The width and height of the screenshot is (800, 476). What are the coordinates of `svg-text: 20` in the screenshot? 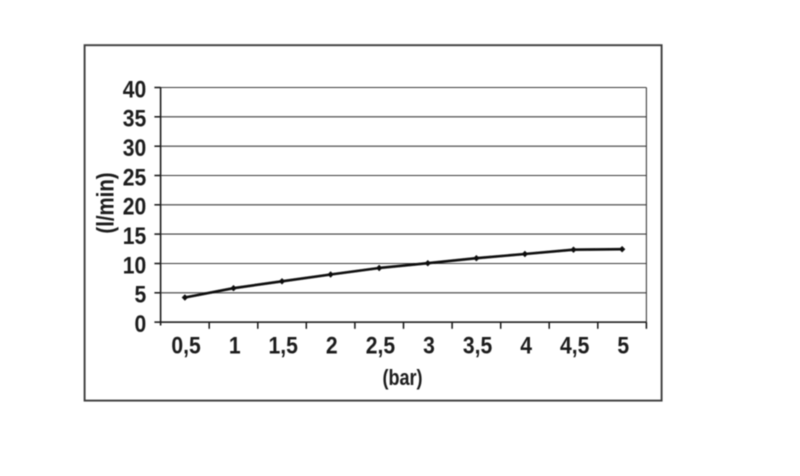 It's located at (134, 206).